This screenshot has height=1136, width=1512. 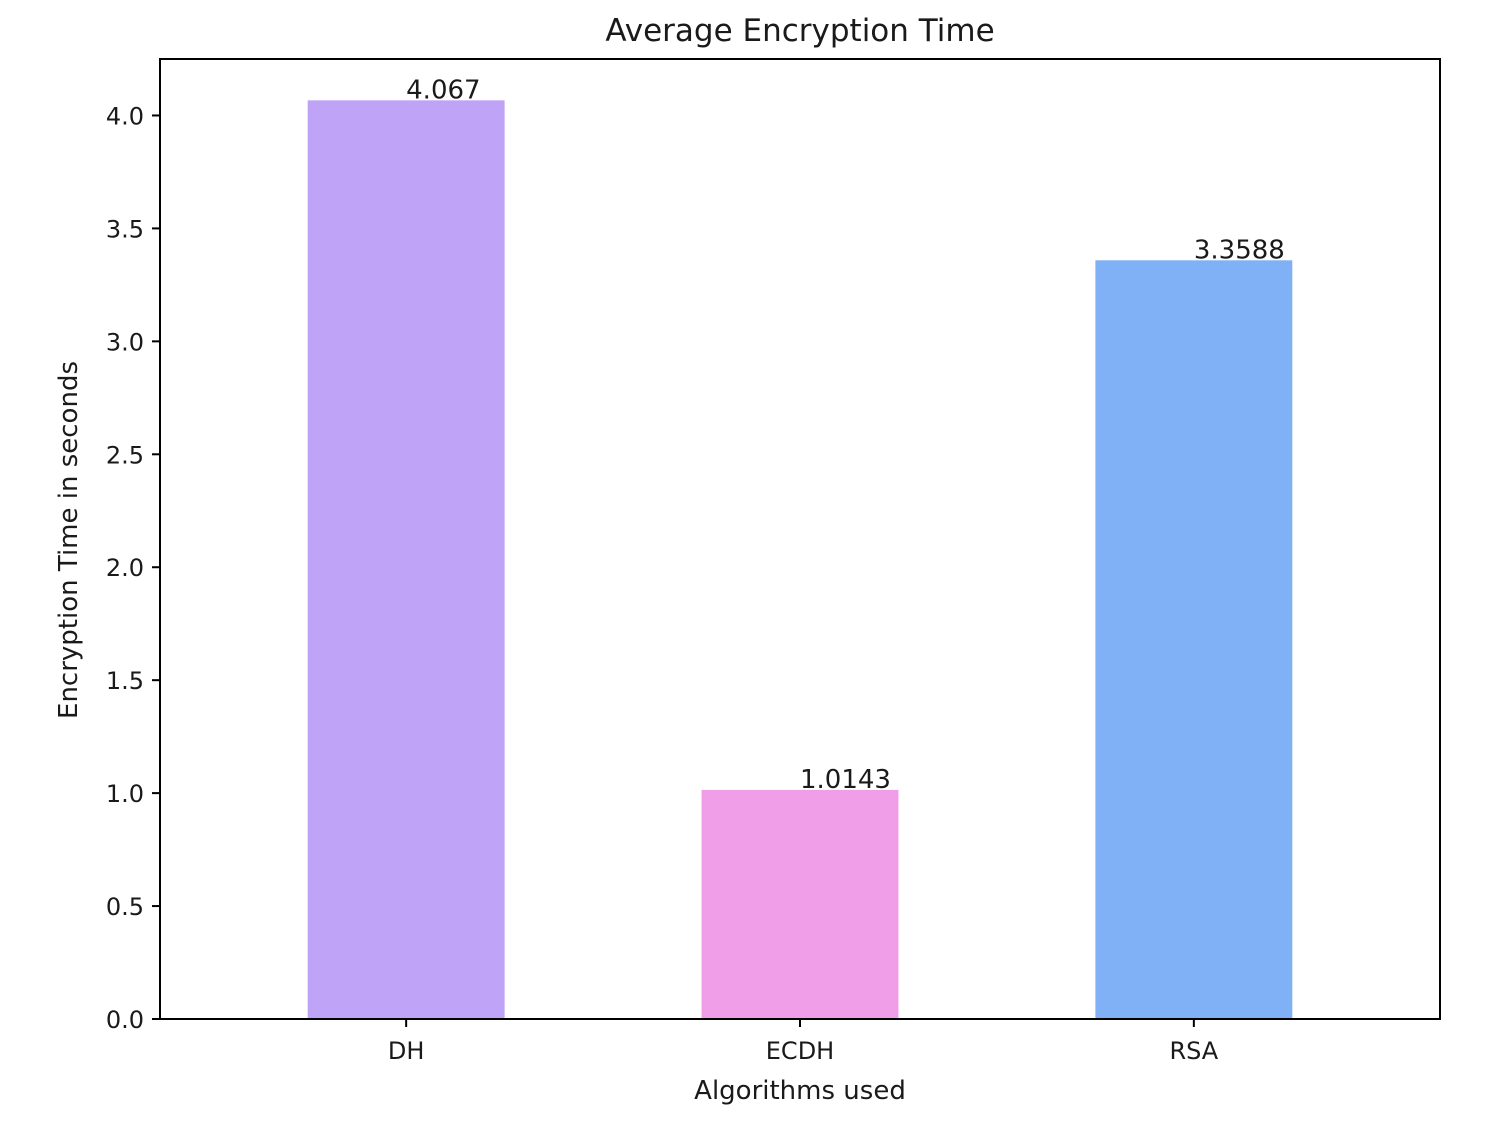 I want to click on x-tick-label-ecdh: ECDH, so click(x=800, y=1051).